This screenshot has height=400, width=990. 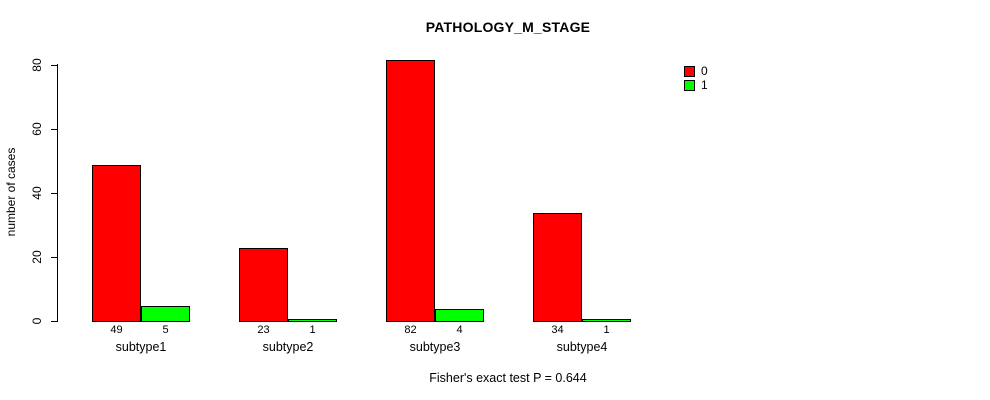 What do you see at coordinates (704, 85) in the screenshot?
I see `legend-label: 1` at bounding box center [704, 85].